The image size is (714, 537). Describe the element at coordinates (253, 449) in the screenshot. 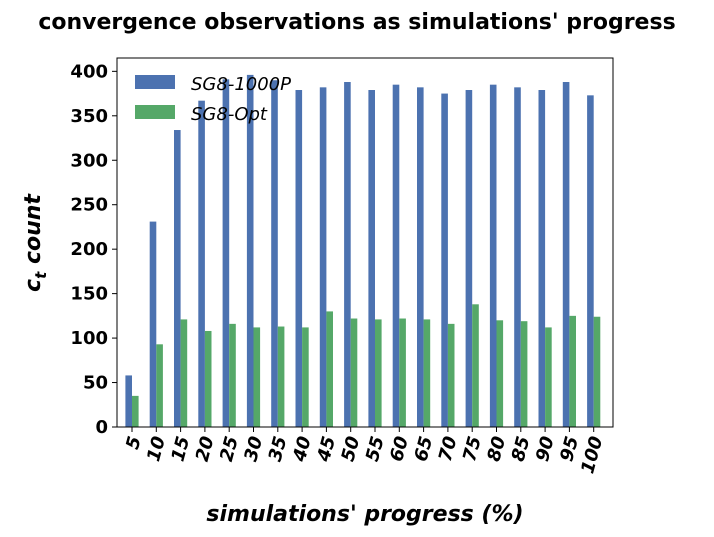

I see `x-tick-label-30: 30` at that location.